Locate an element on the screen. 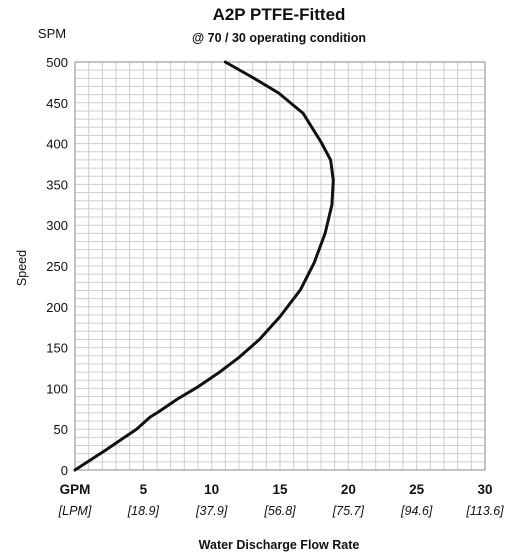 Image resolution: width=524 pixels, height=554 pixels. x-tick-label: 25 is located at coordinates (417, 489).